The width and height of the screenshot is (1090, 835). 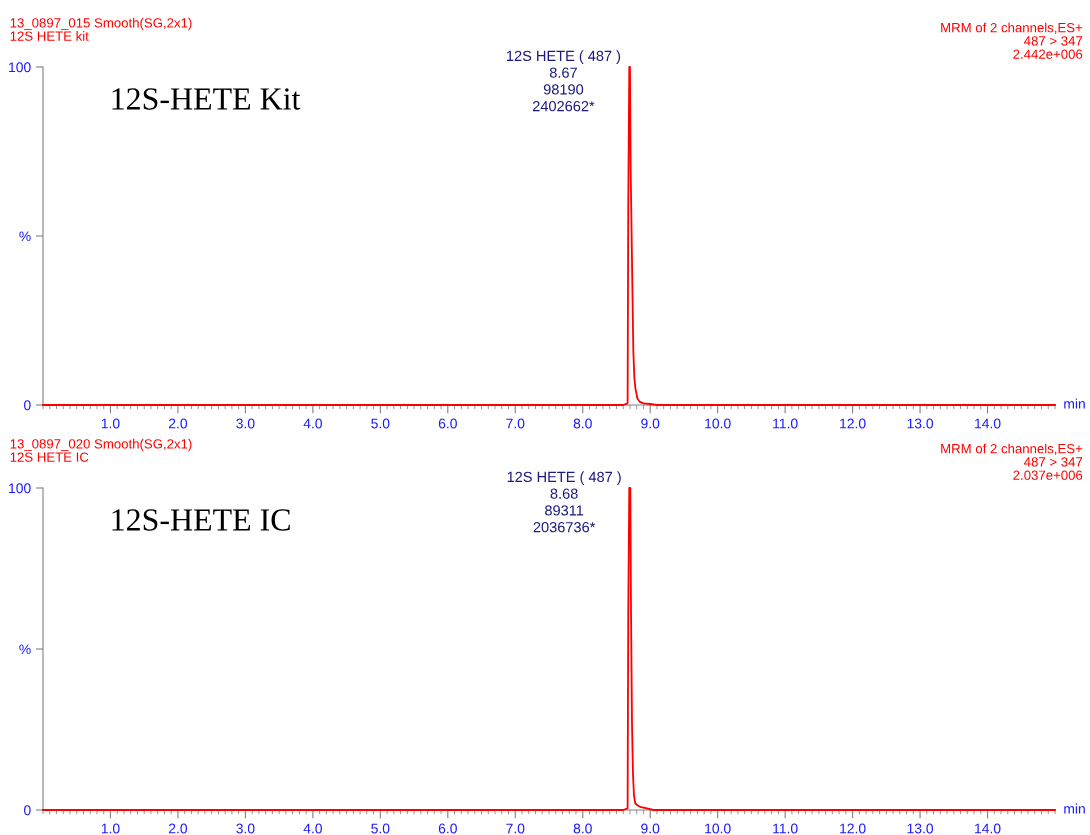 What do you see at coordinates (101, 29) in the screenshot?
I see `chart-subtitle: 13_0897_015 Smooth(SG,2x1) 12S HETE kit` at bounding box center [101, 29].